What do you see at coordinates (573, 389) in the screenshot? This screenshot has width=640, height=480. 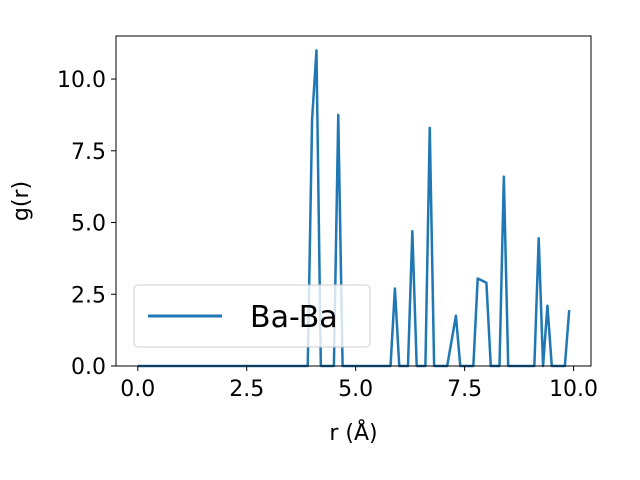 I see `x-tick-label: 10.0` at bounding box center [573, 389].